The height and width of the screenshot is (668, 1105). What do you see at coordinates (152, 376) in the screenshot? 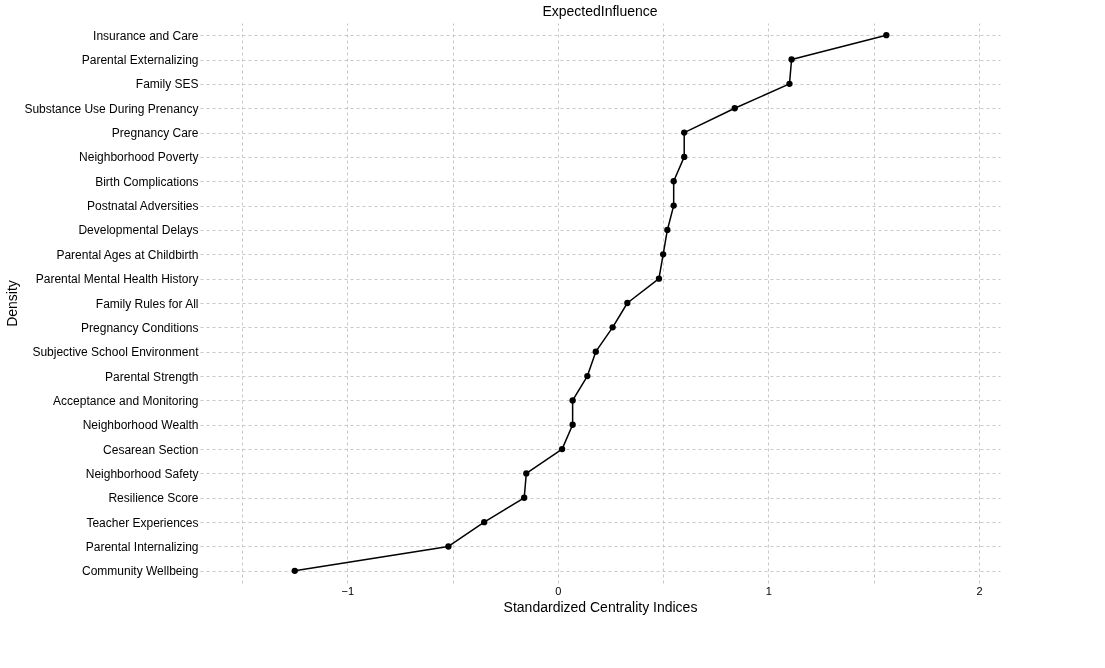
I see `y-tick-label: Parental Strength` at bounding box center [152, 376].